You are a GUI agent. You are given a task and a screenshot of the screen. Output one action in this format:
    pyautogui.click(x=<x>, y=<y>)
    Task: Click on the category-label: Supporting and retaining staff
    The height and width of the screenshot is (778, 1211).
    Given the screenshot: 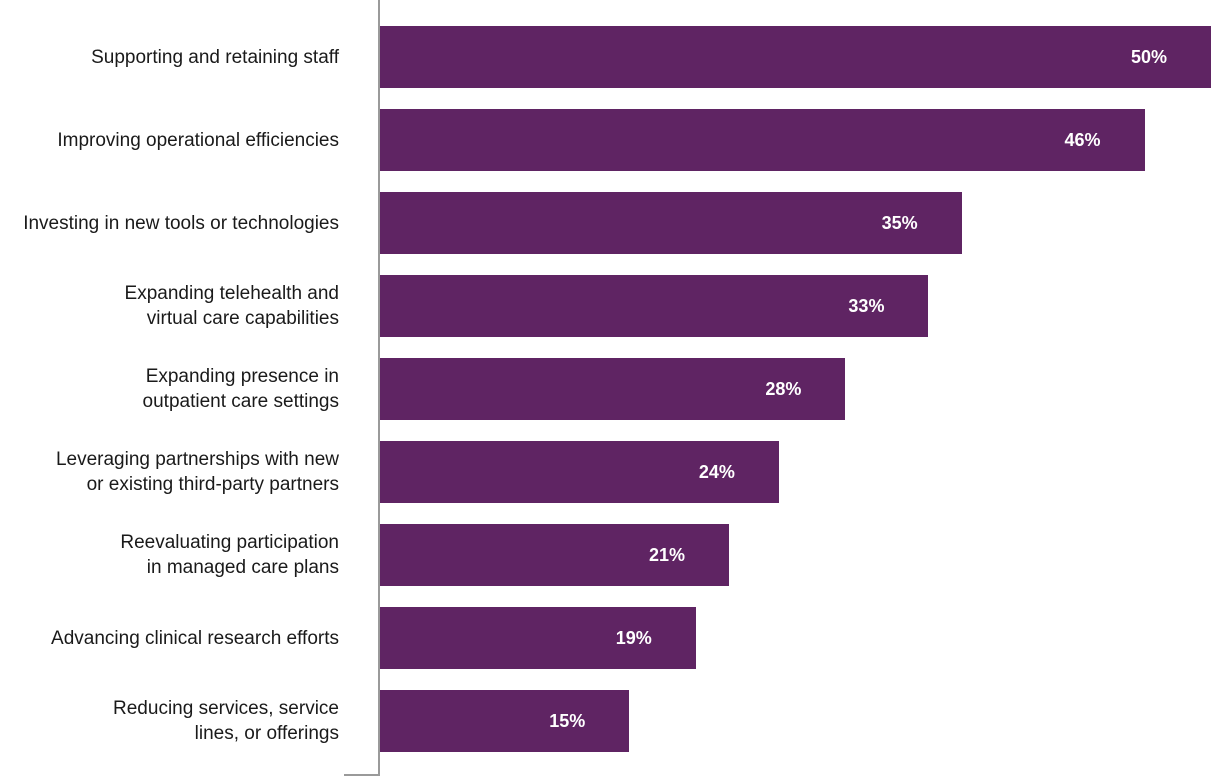 What is the action you would take?
    pyautogui.click(x=215, y=57)
    